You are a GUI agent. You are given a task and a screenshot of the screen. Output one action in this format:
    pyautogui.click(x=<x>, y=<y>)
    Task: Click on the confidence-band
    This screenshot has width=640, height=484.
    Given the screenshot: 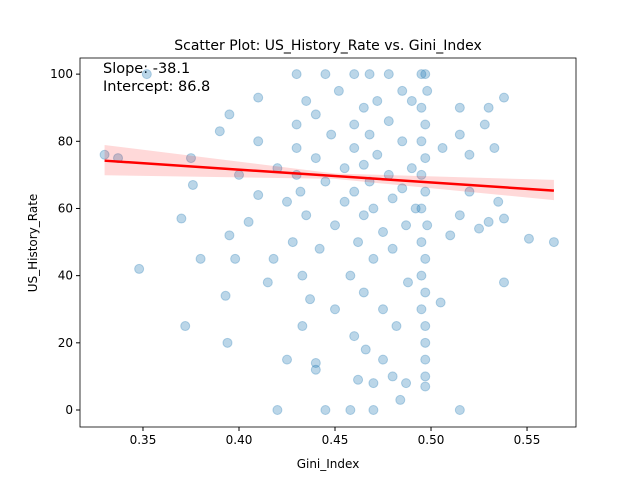 What is the action you would take?
    pyautogui.click(x=329, y=172)
    